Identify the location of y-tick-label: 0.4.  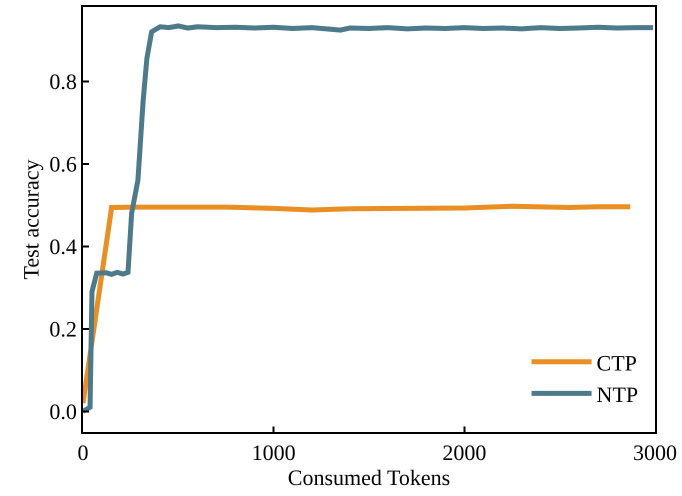
(63, 247).